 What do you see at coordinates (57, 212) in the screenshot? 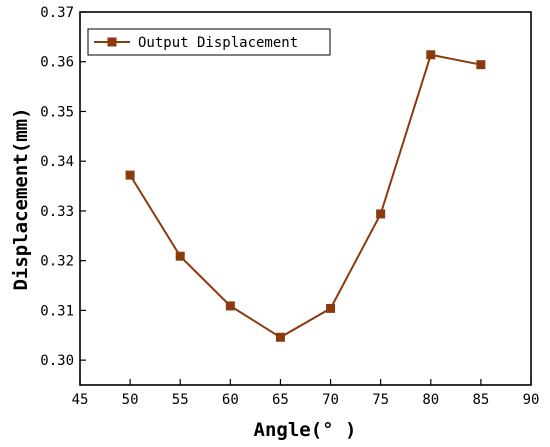
I see `y-tick-label: 0.33` at bounding box center [57, 212].